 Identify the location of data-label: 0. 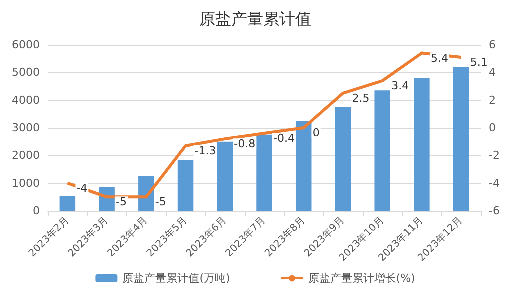
(316, 133).